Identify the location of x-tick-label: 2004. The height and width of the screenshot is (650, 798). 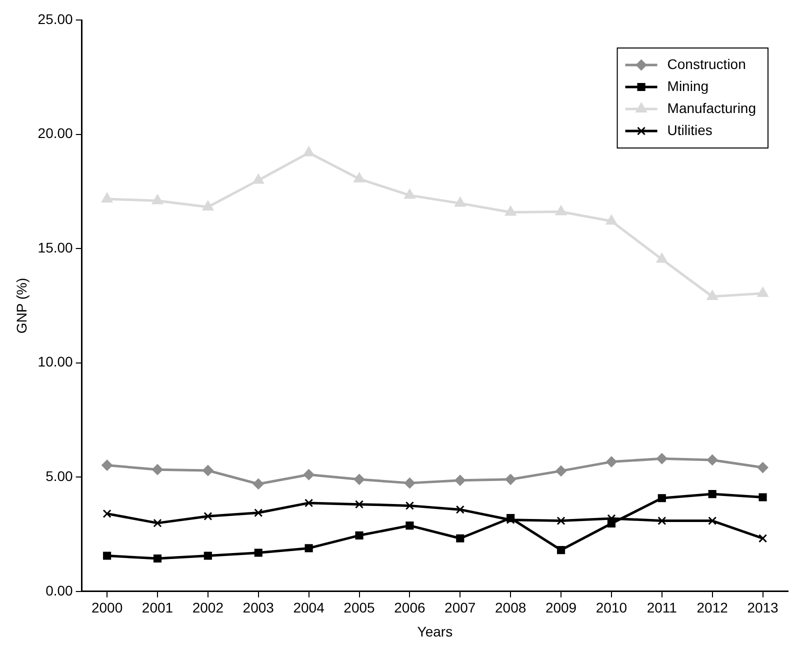
(309, 608).